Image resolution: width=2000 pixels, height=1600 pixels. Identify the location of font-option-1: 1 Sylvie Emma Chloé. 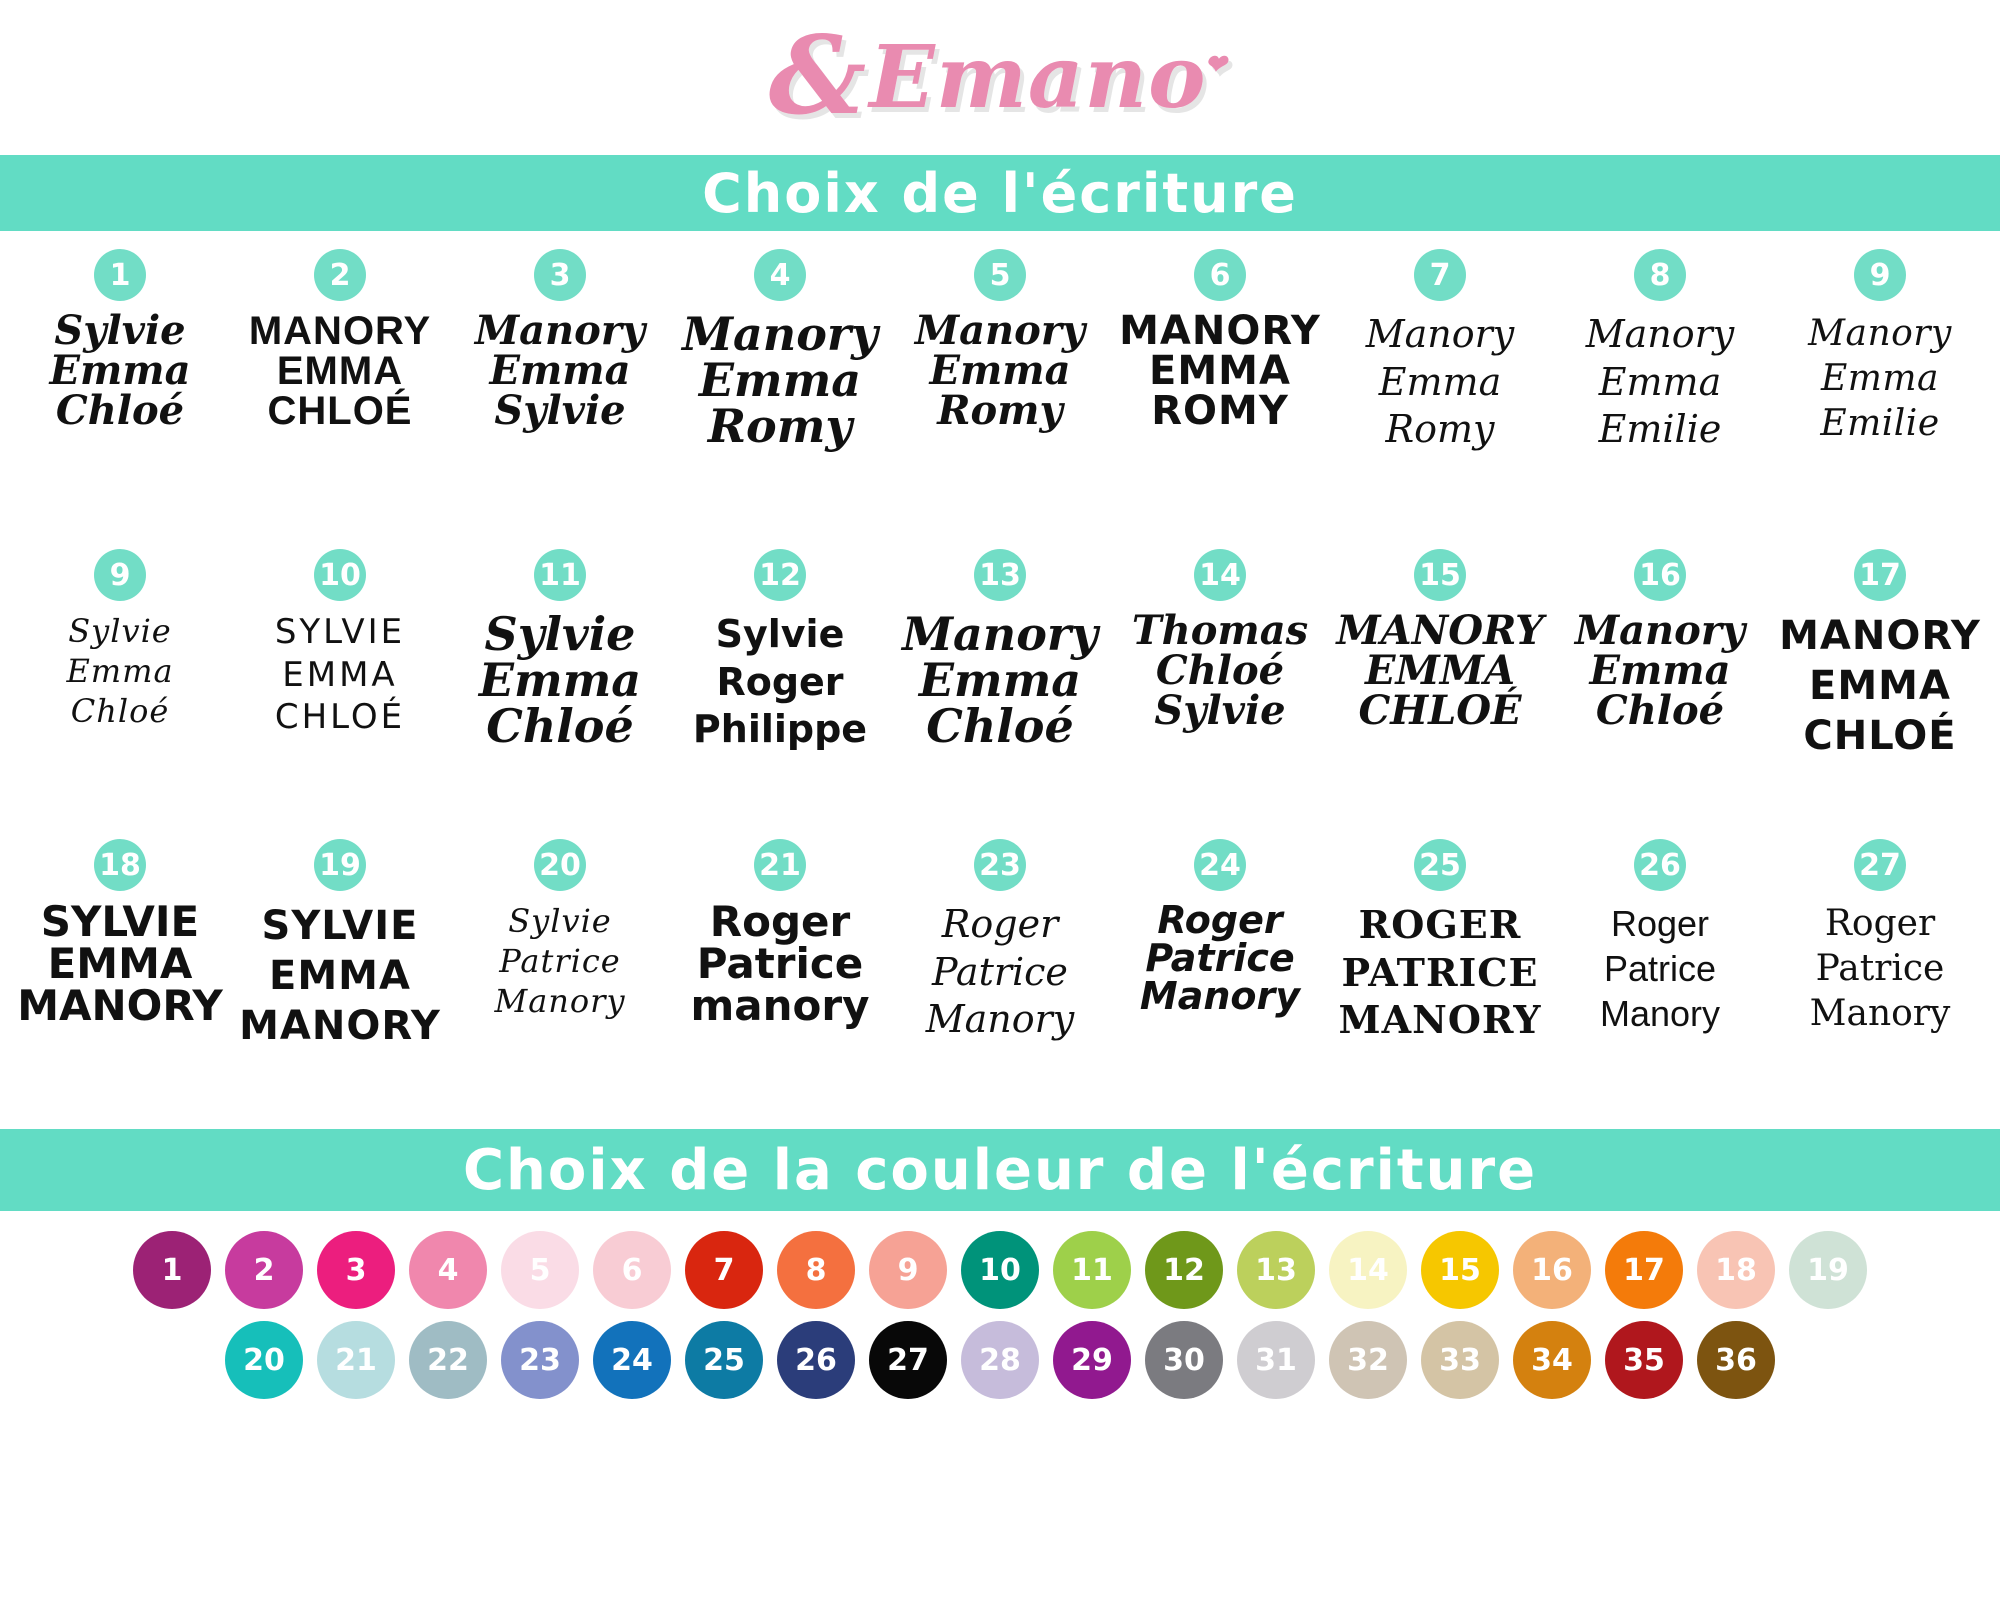
(120, 340).